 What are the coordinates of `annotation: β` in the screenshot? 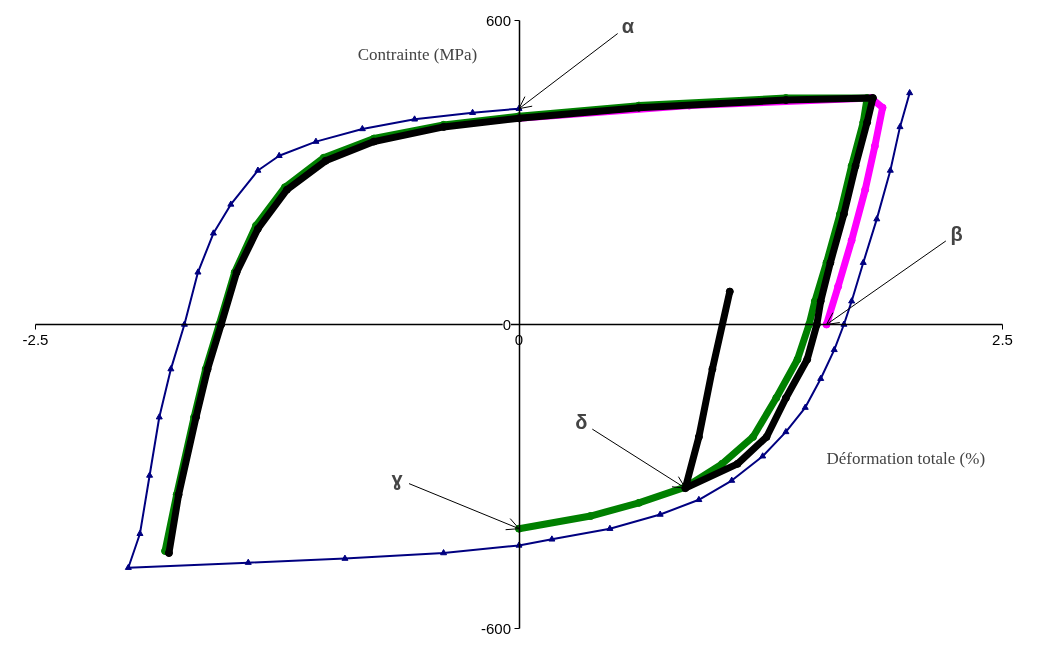 It's located at (956, 233).